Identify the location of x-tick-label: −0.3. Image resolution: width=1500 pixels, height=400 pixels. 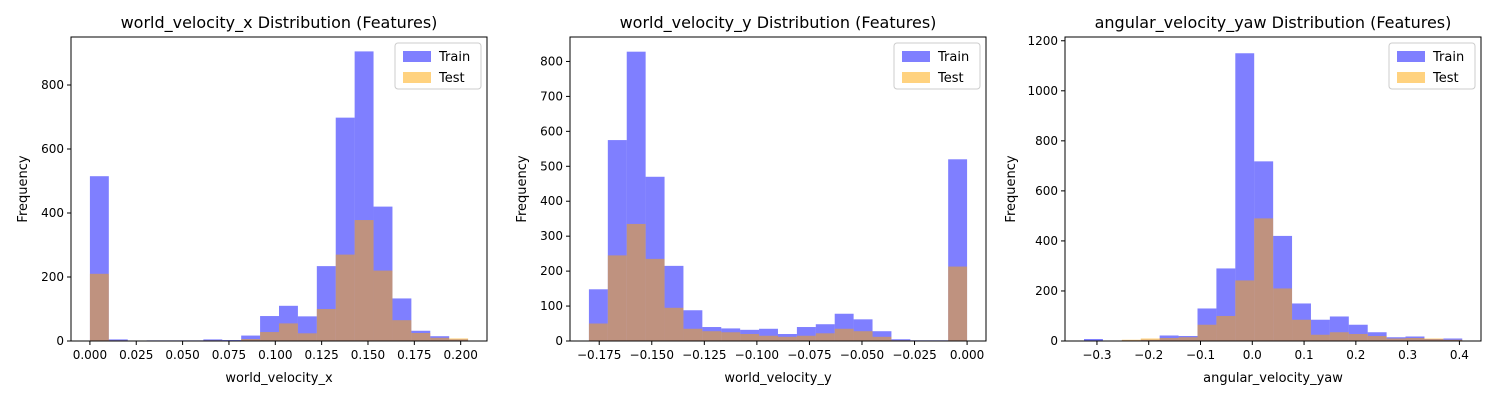
(1096, 355).